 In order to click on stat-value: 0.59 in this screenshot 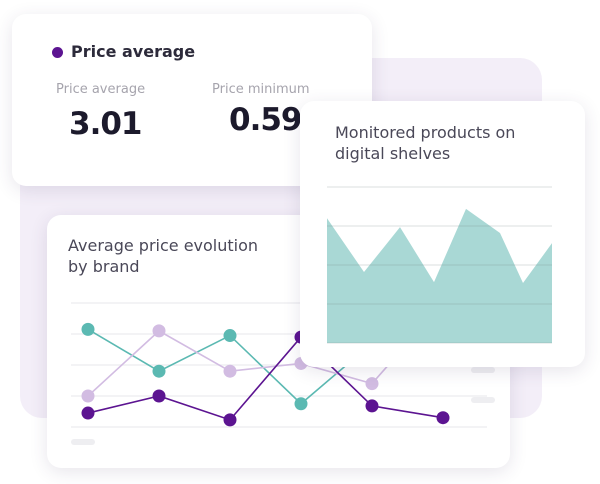, I will do `click(265, 120)`.